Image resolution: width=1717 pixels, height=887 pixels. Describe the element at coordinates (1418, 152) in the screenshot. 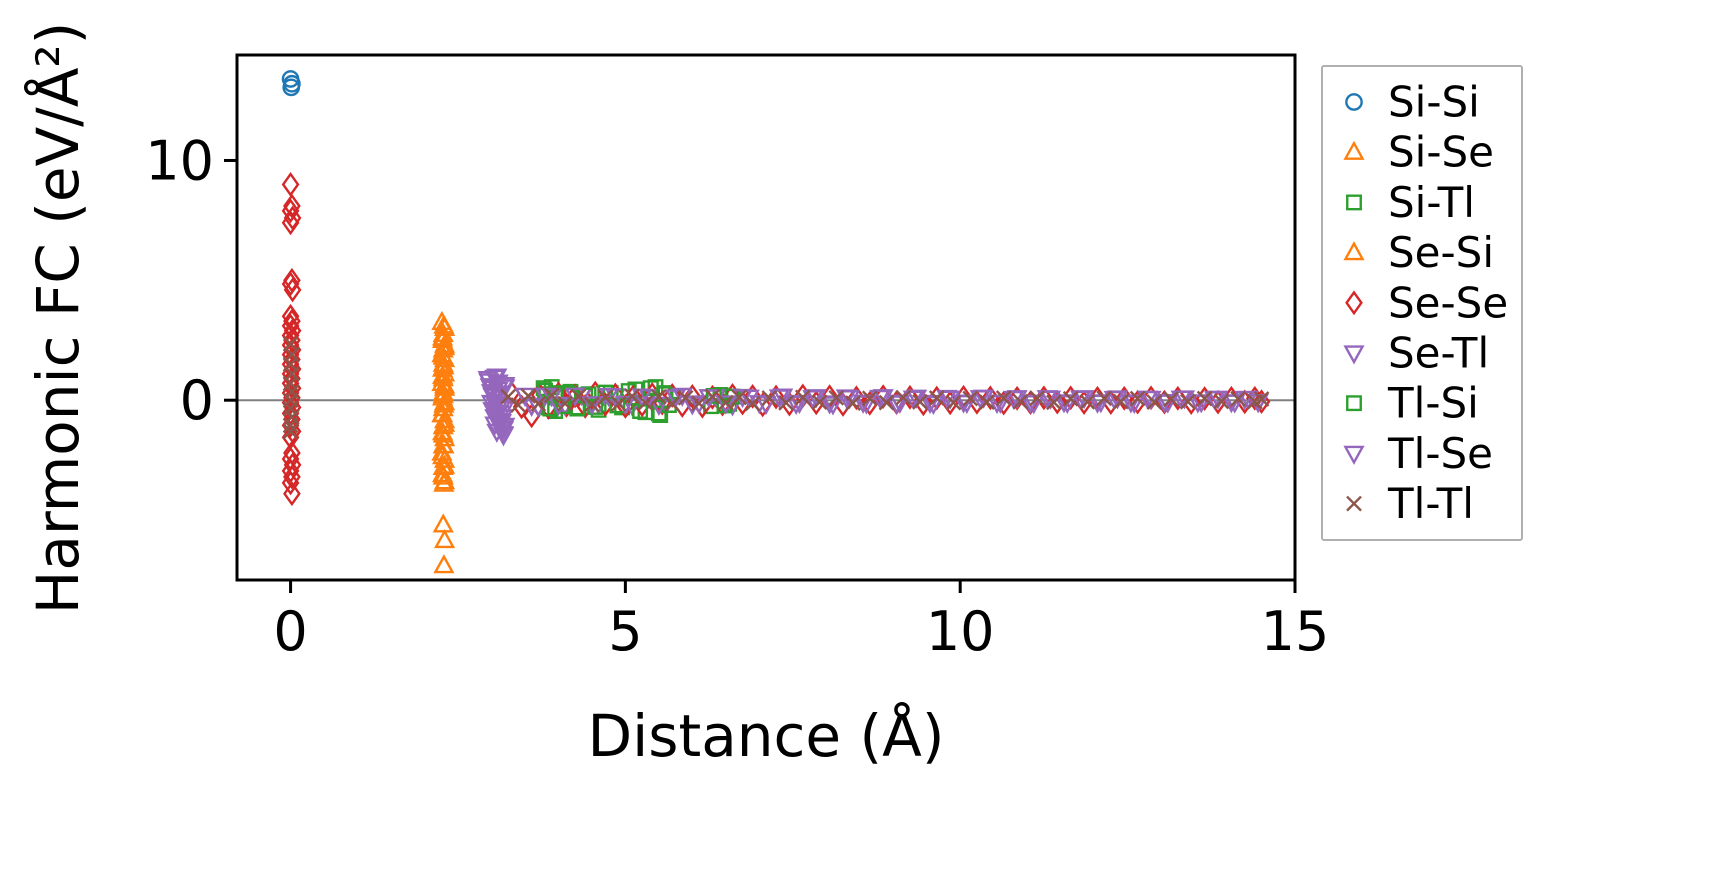

I see `legend-row: Si-Se` at that location.